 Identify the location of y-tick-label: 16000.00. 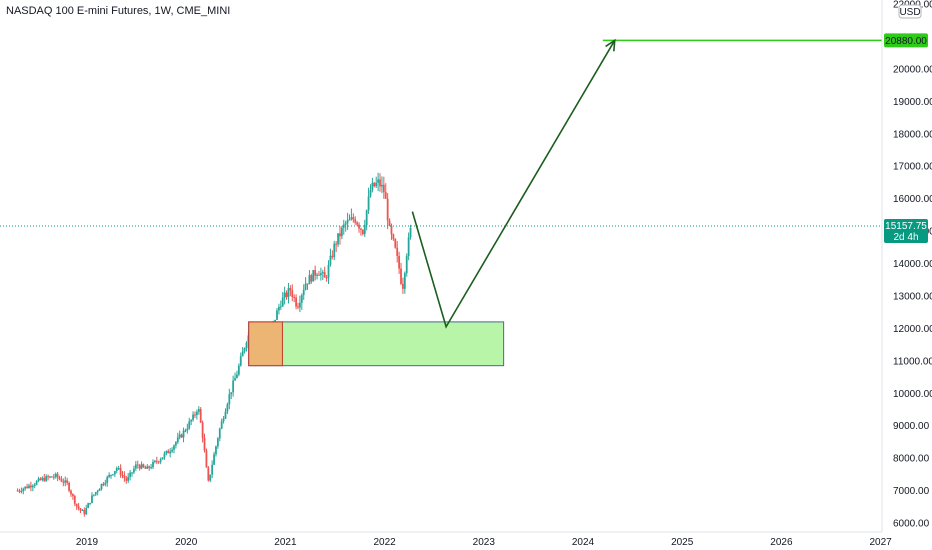
(912, 199).